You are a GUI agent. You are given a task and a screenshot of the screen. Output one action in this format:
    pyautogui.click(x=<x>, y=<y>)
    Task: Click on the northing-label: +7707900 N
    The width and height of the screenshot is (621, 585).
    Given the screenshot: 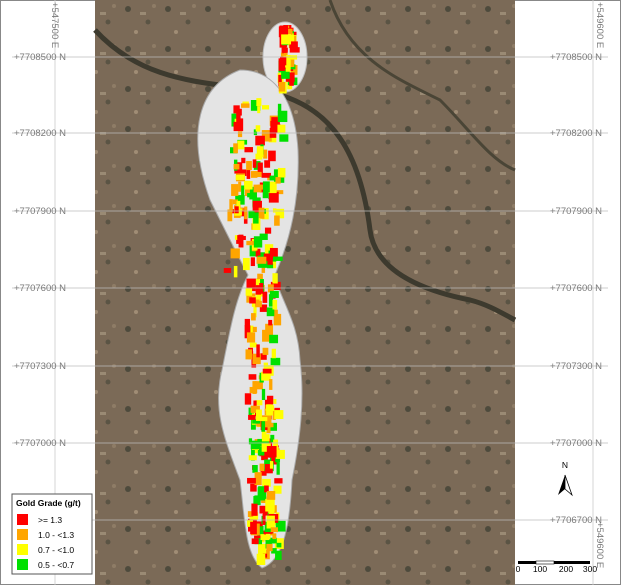 What is the action you would take?
    pyautogui.click(x=40, y=211)
    